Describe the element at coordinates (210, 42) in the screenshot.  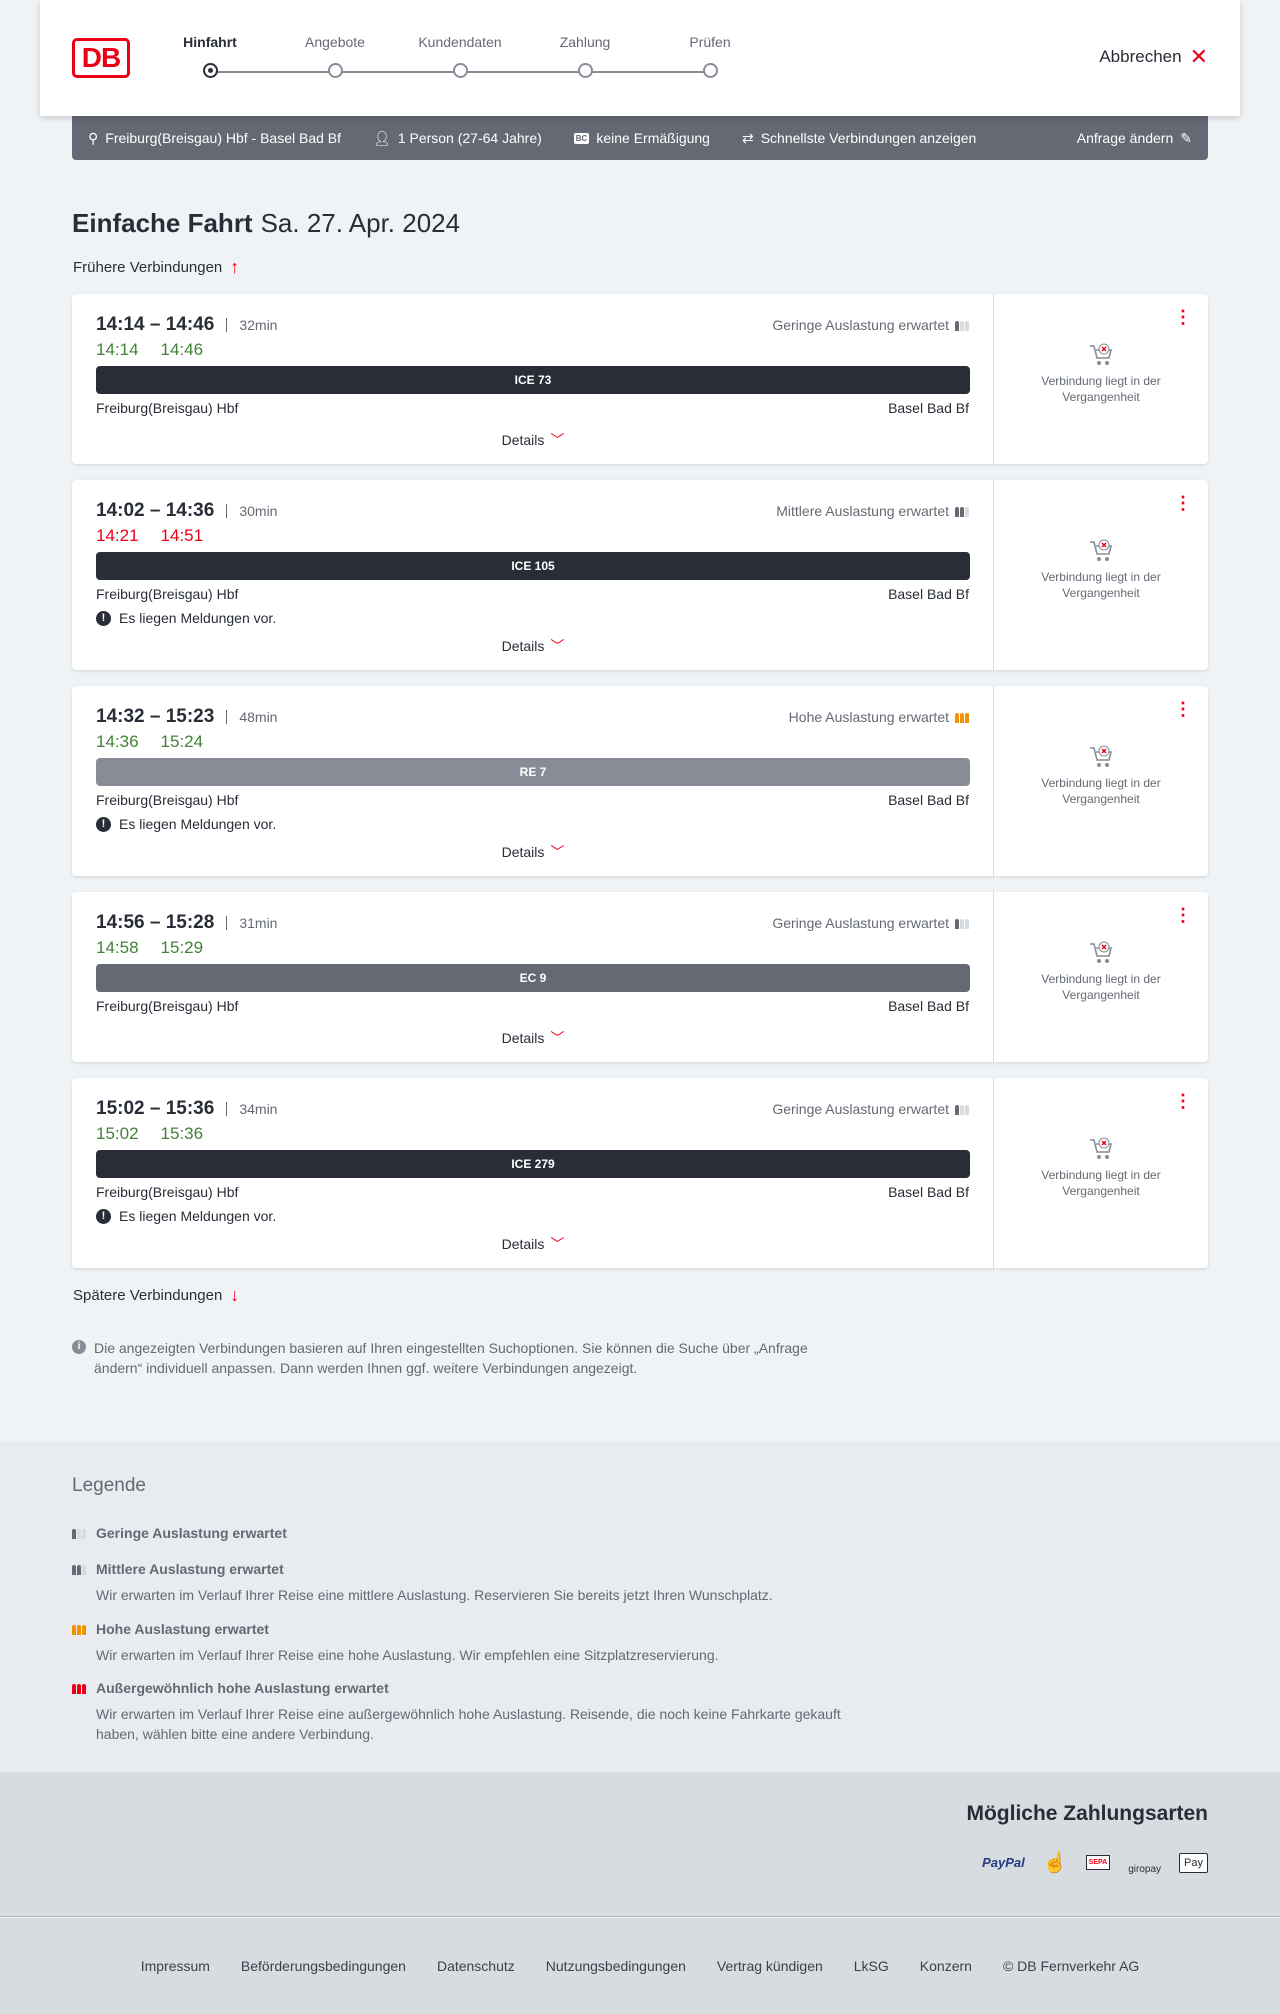
I see `step-label: Hinfahrt` at that location.